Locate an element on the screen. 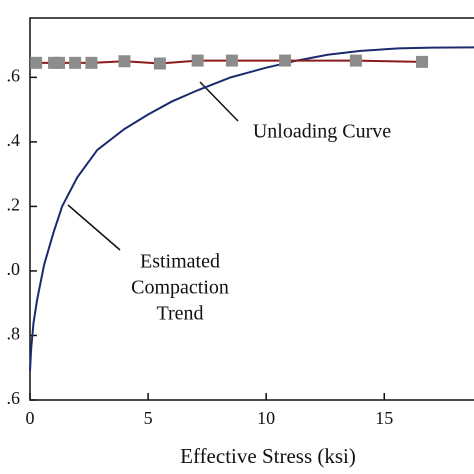 The height and width of the screenshot is (474, 474). x-axis-label: Effective Stress (ksi) is located at coordinates (268, 456).